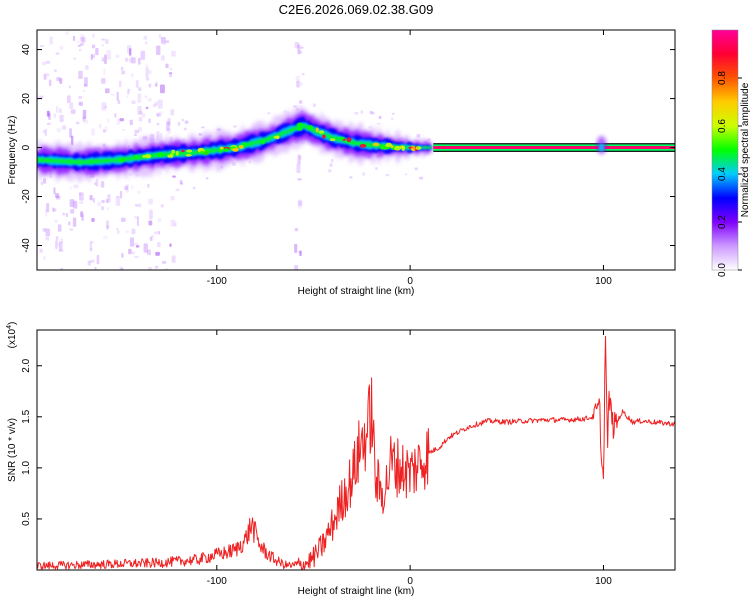 This screenshot has width=750, height=600. I want to click on x-tick-label: 100, so click(603, 281).